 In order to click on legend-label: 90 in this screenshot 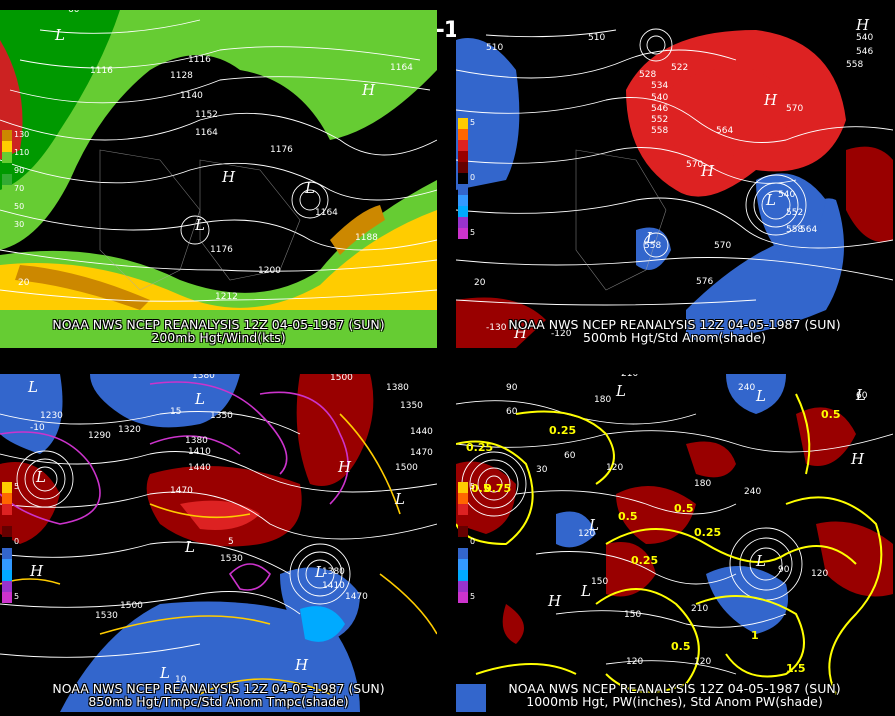, I will do `click(19, 170)`.